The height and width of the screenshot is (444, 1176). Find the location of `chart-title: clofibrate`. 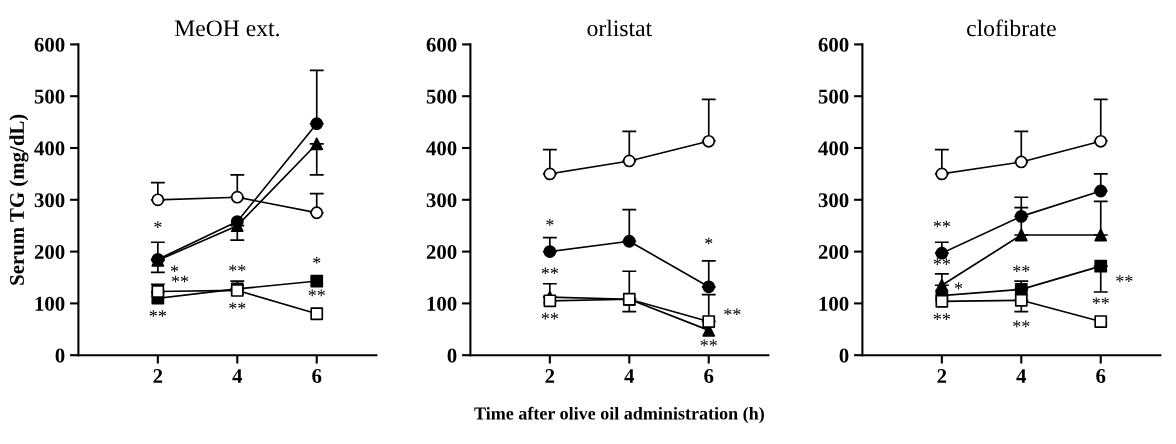

chart-title: clofibrate is located at coordinates (1011, 28).